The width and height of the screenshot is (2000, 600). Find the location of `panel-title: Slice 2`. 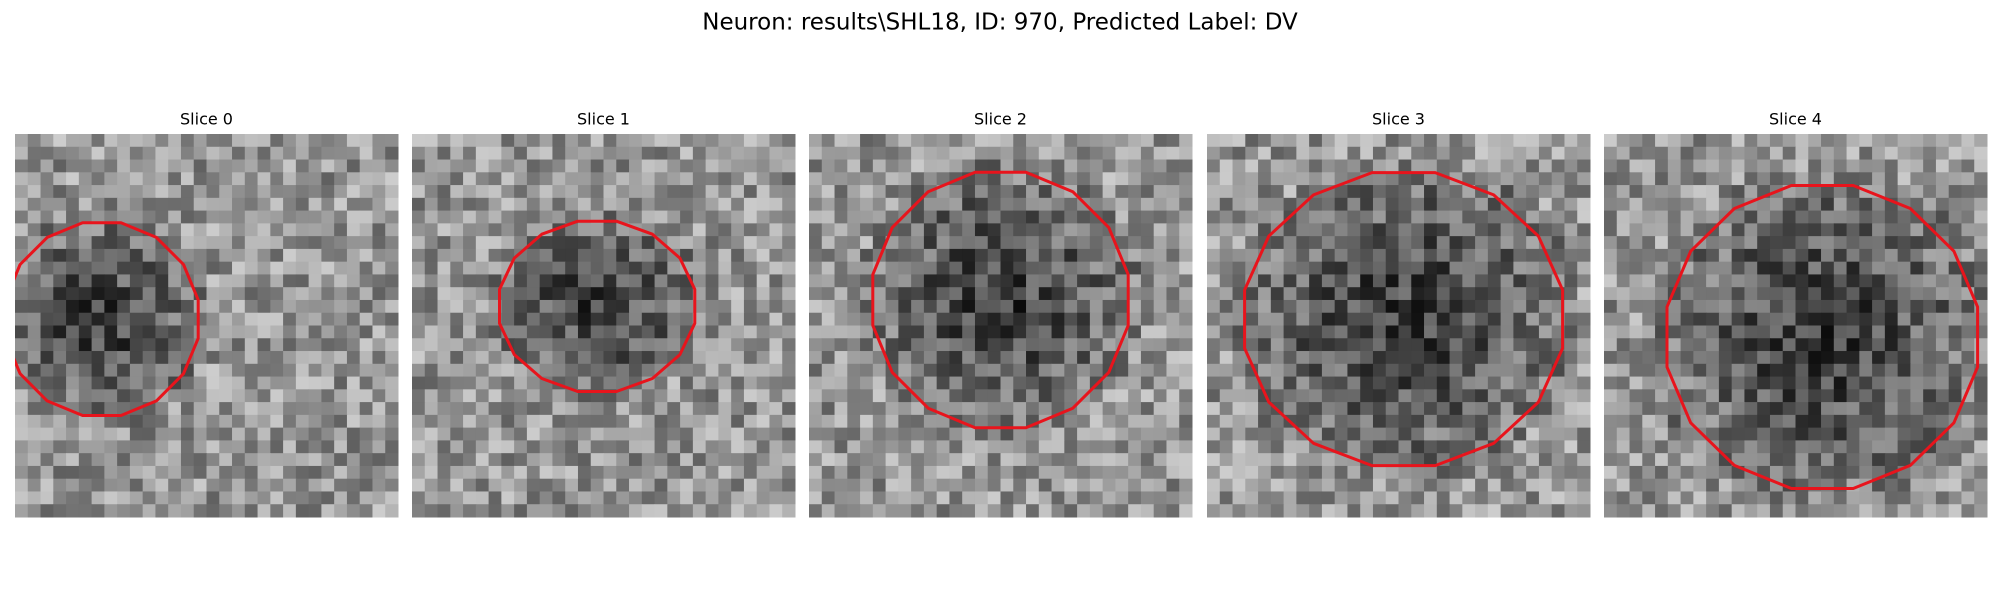

panel-title: Slice 2 is located at coordinates (1000, 119).